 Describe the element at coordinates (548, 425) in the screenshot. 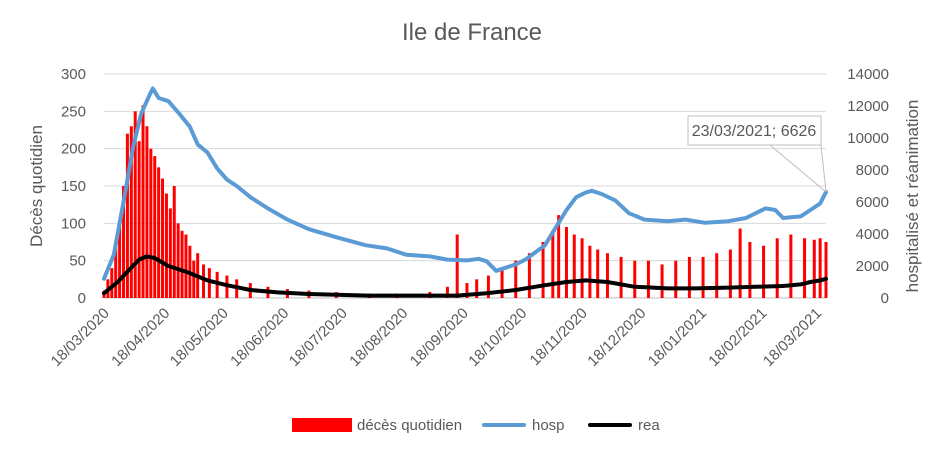

I see `legend-label-hosp: hosp` at that location.